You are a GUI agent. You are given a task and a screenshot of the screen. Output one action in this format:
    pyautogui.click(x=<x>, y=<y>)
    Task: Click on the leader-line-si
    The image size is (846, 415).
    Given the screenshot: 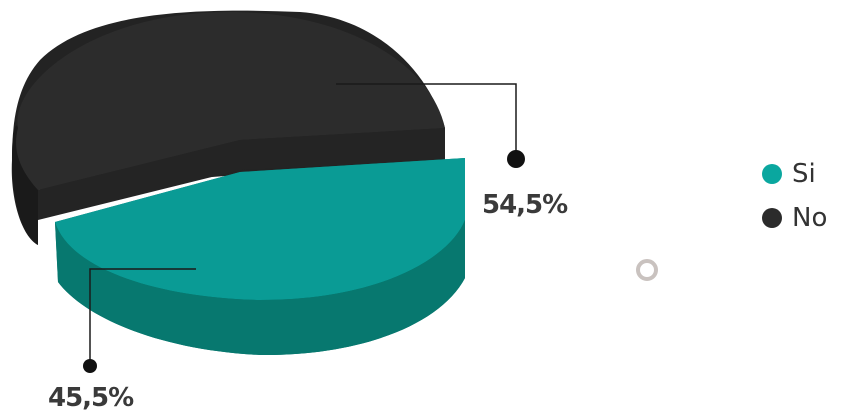 What is the action you would take?
    pyautogui.click(x=139, y=320)
    